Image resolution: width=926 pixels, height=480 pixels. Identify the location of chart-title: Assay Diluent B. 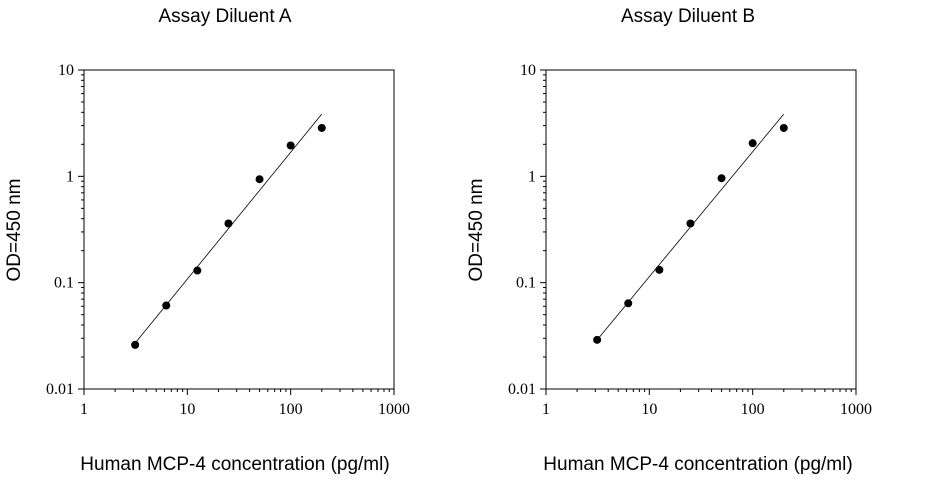
(688, 16).